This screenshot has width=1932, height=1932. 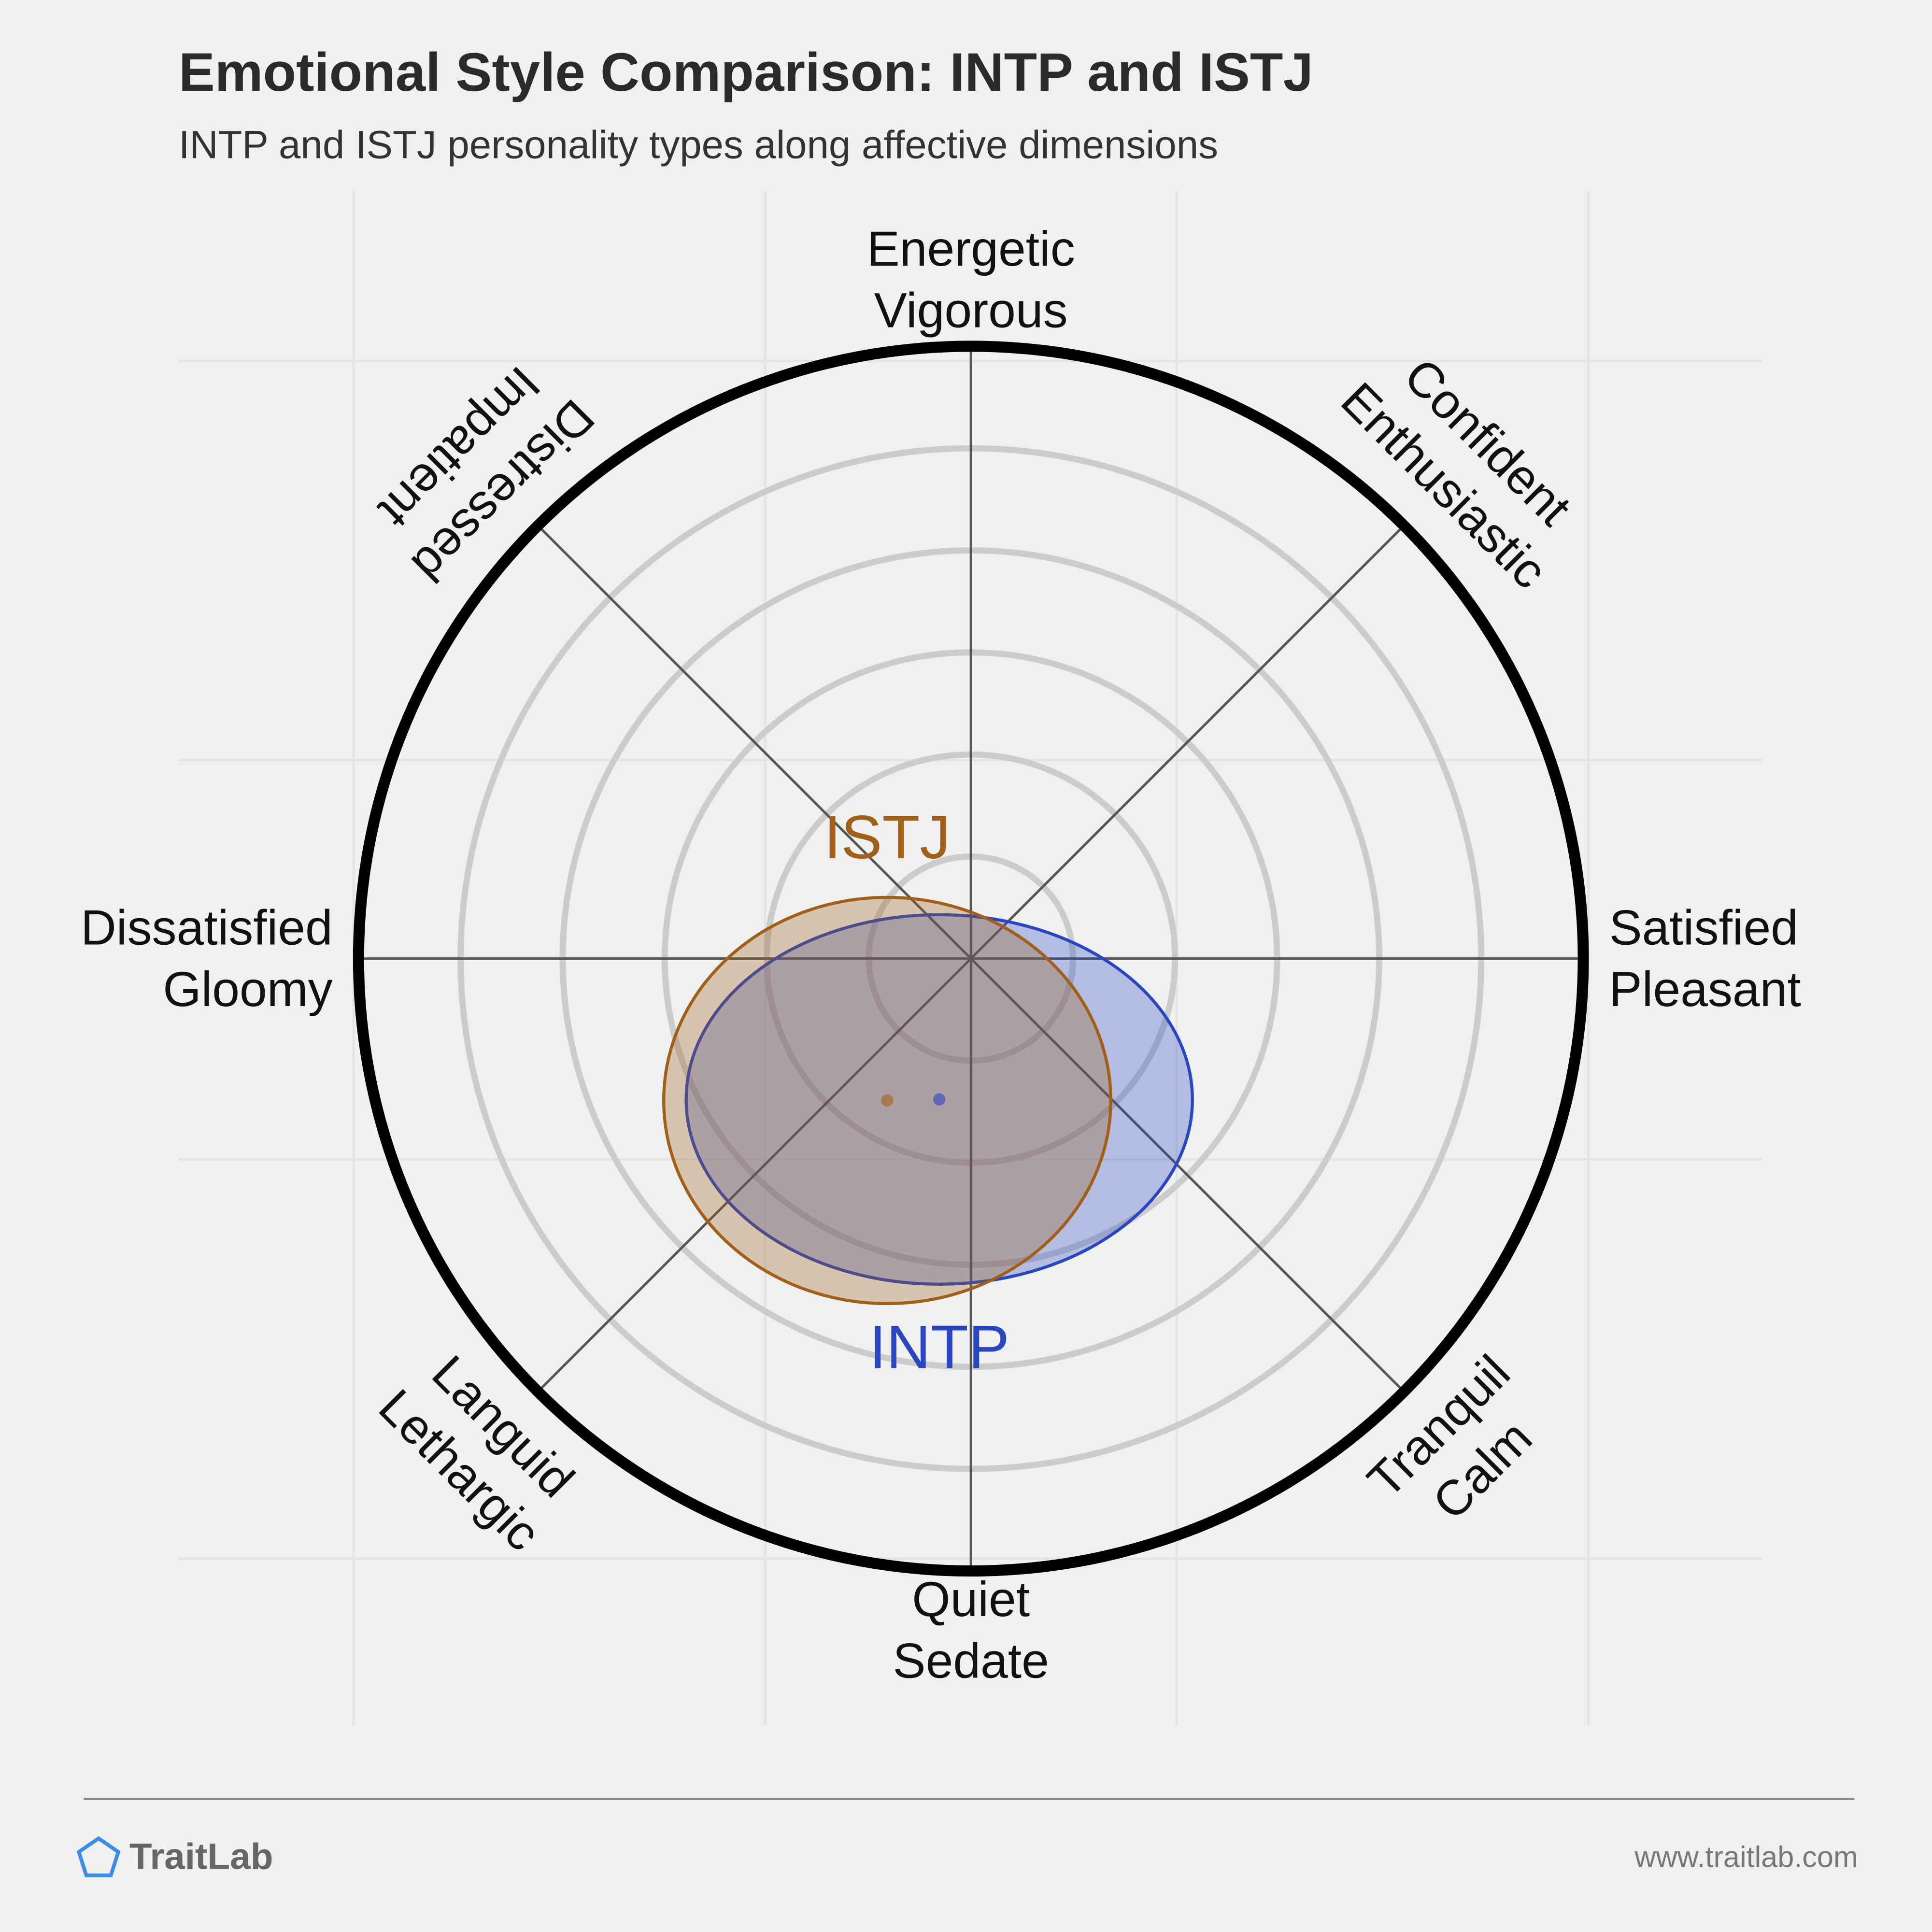 I want to click on brand-logo, so click(x=98, y=1856).